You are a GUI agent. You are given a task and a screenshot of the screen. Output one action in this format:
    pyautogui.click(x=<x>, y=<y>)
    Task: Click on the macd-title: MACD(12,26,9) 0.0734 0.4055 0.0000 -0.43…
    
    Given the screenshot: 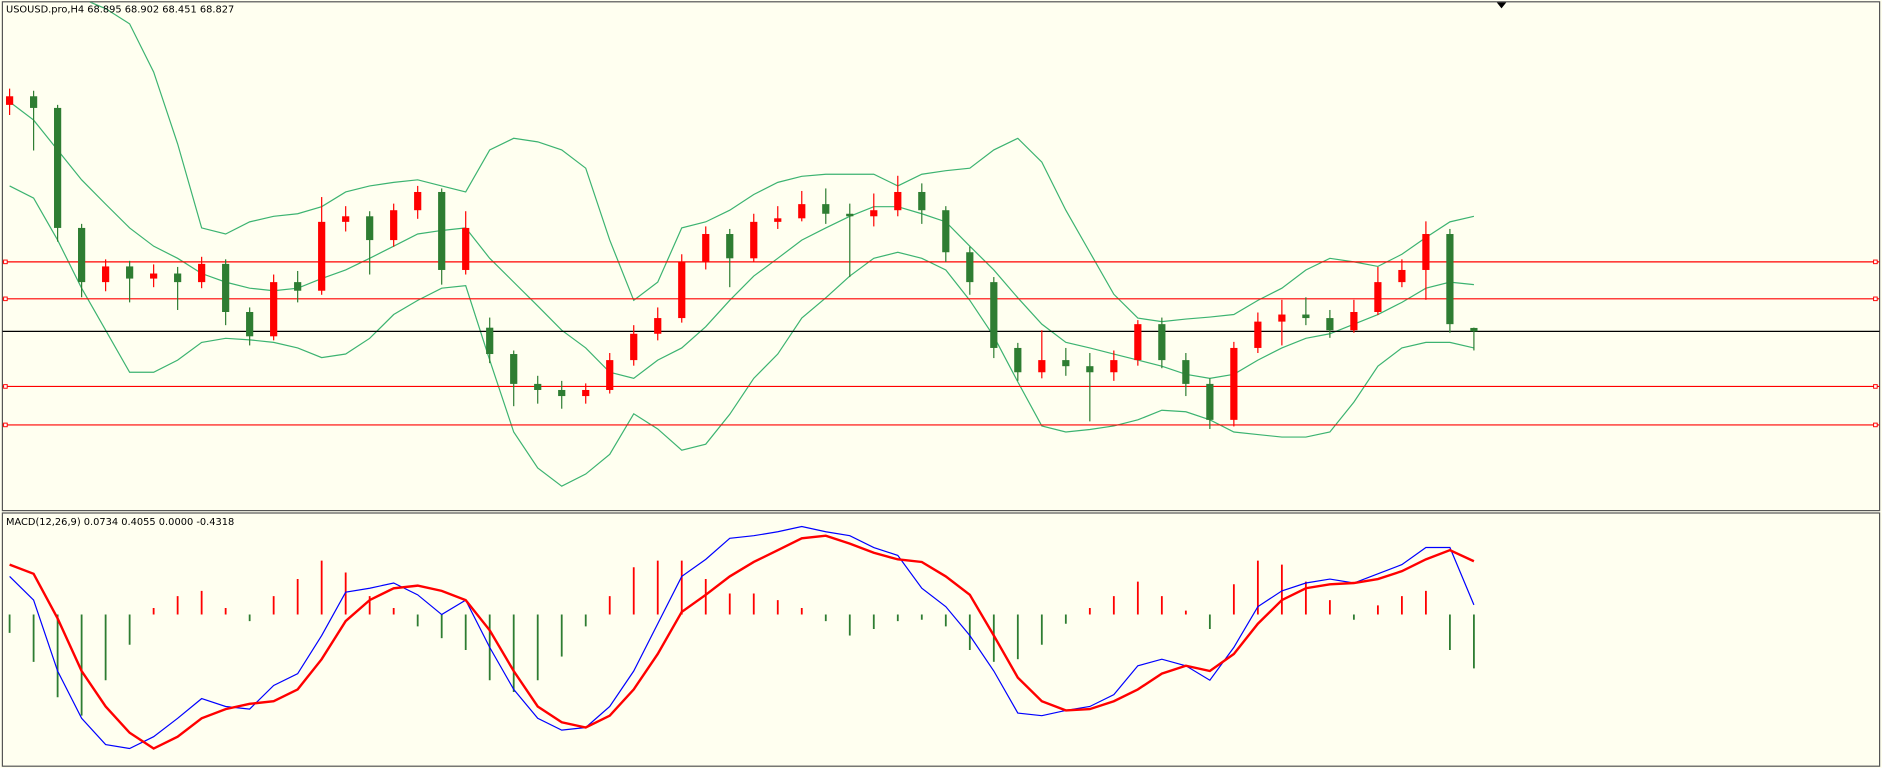 What is the action you would take?
    pyautogui.click(x=120, y=522)
    